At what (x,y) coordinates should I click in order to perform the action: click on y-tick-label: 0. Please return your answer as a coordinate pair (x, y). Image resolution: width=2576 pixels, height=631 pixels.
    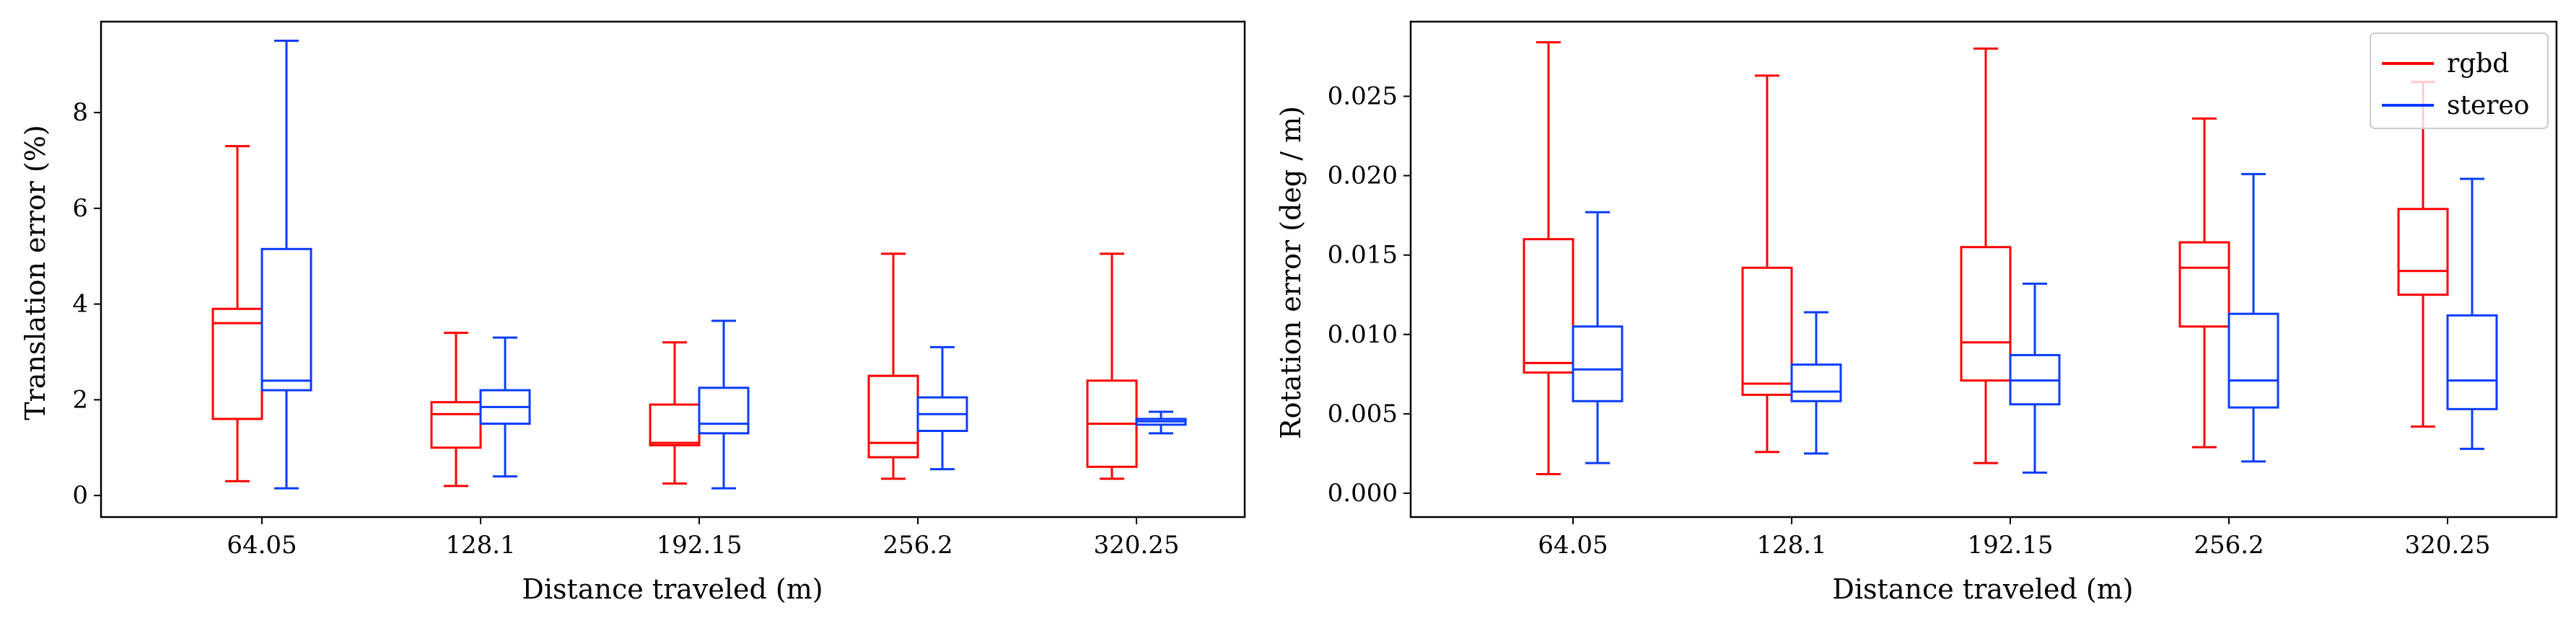
    Looking at the image, I should click on (80, 495).